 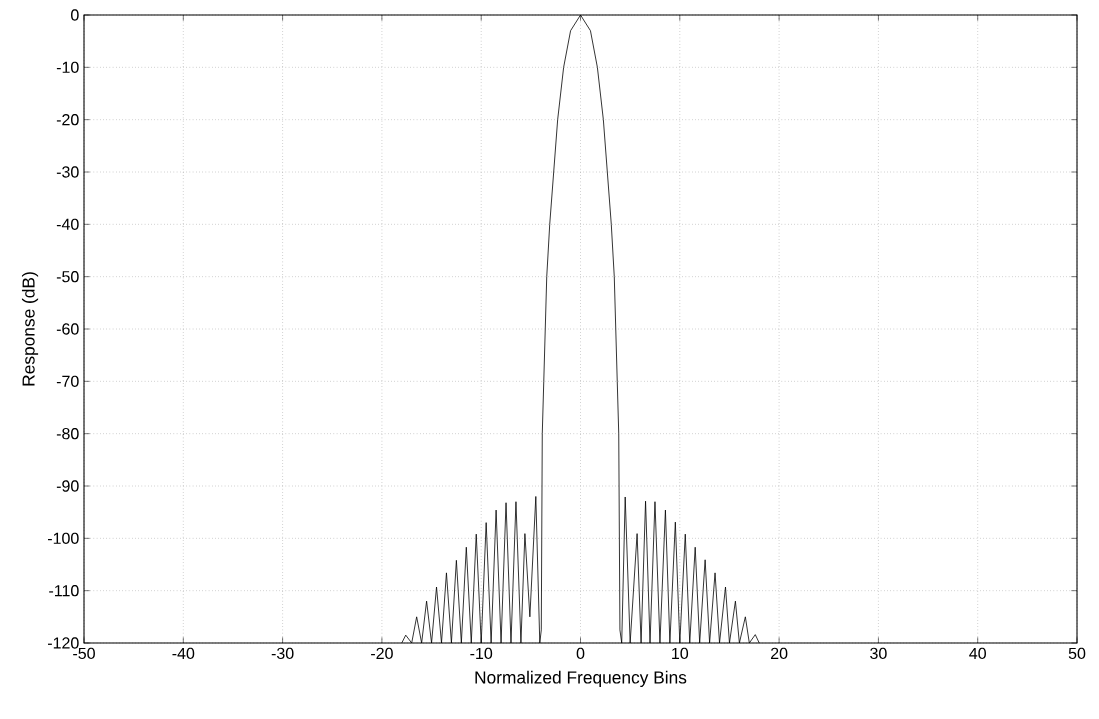 What do you see at coordinates (1077, 653) in the screenshot?
I see `x-tick-label: 50` at bounding box center [1077, 653].